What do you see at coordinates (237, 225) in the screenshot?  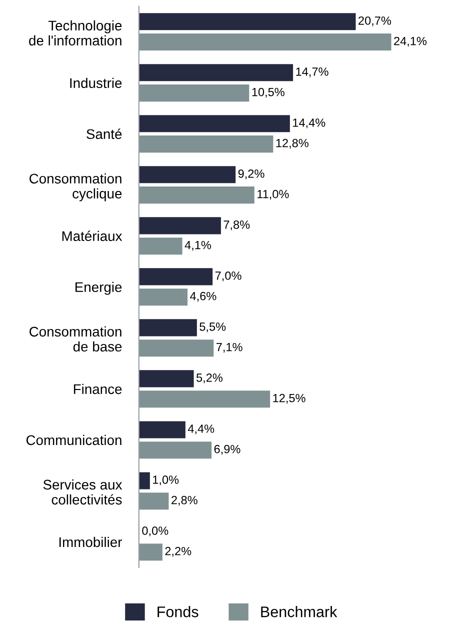 I see `data-label: 7,8%` at bounding box center [237, 225].